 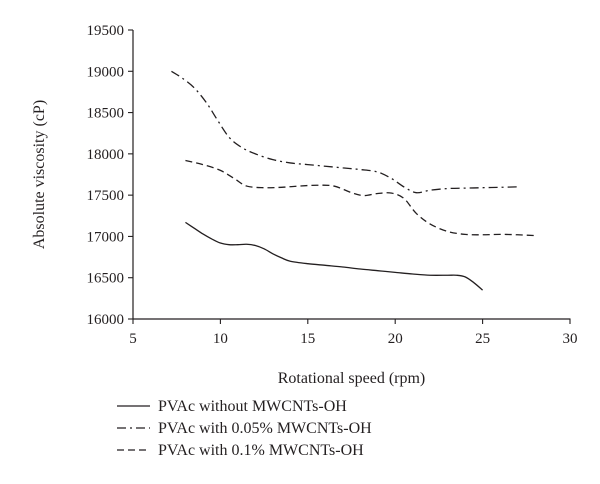 What do you see at coordinates (106, 196) in the screenshot?
I see `y-tick-label: 17500` at bounding box center [106, 196].